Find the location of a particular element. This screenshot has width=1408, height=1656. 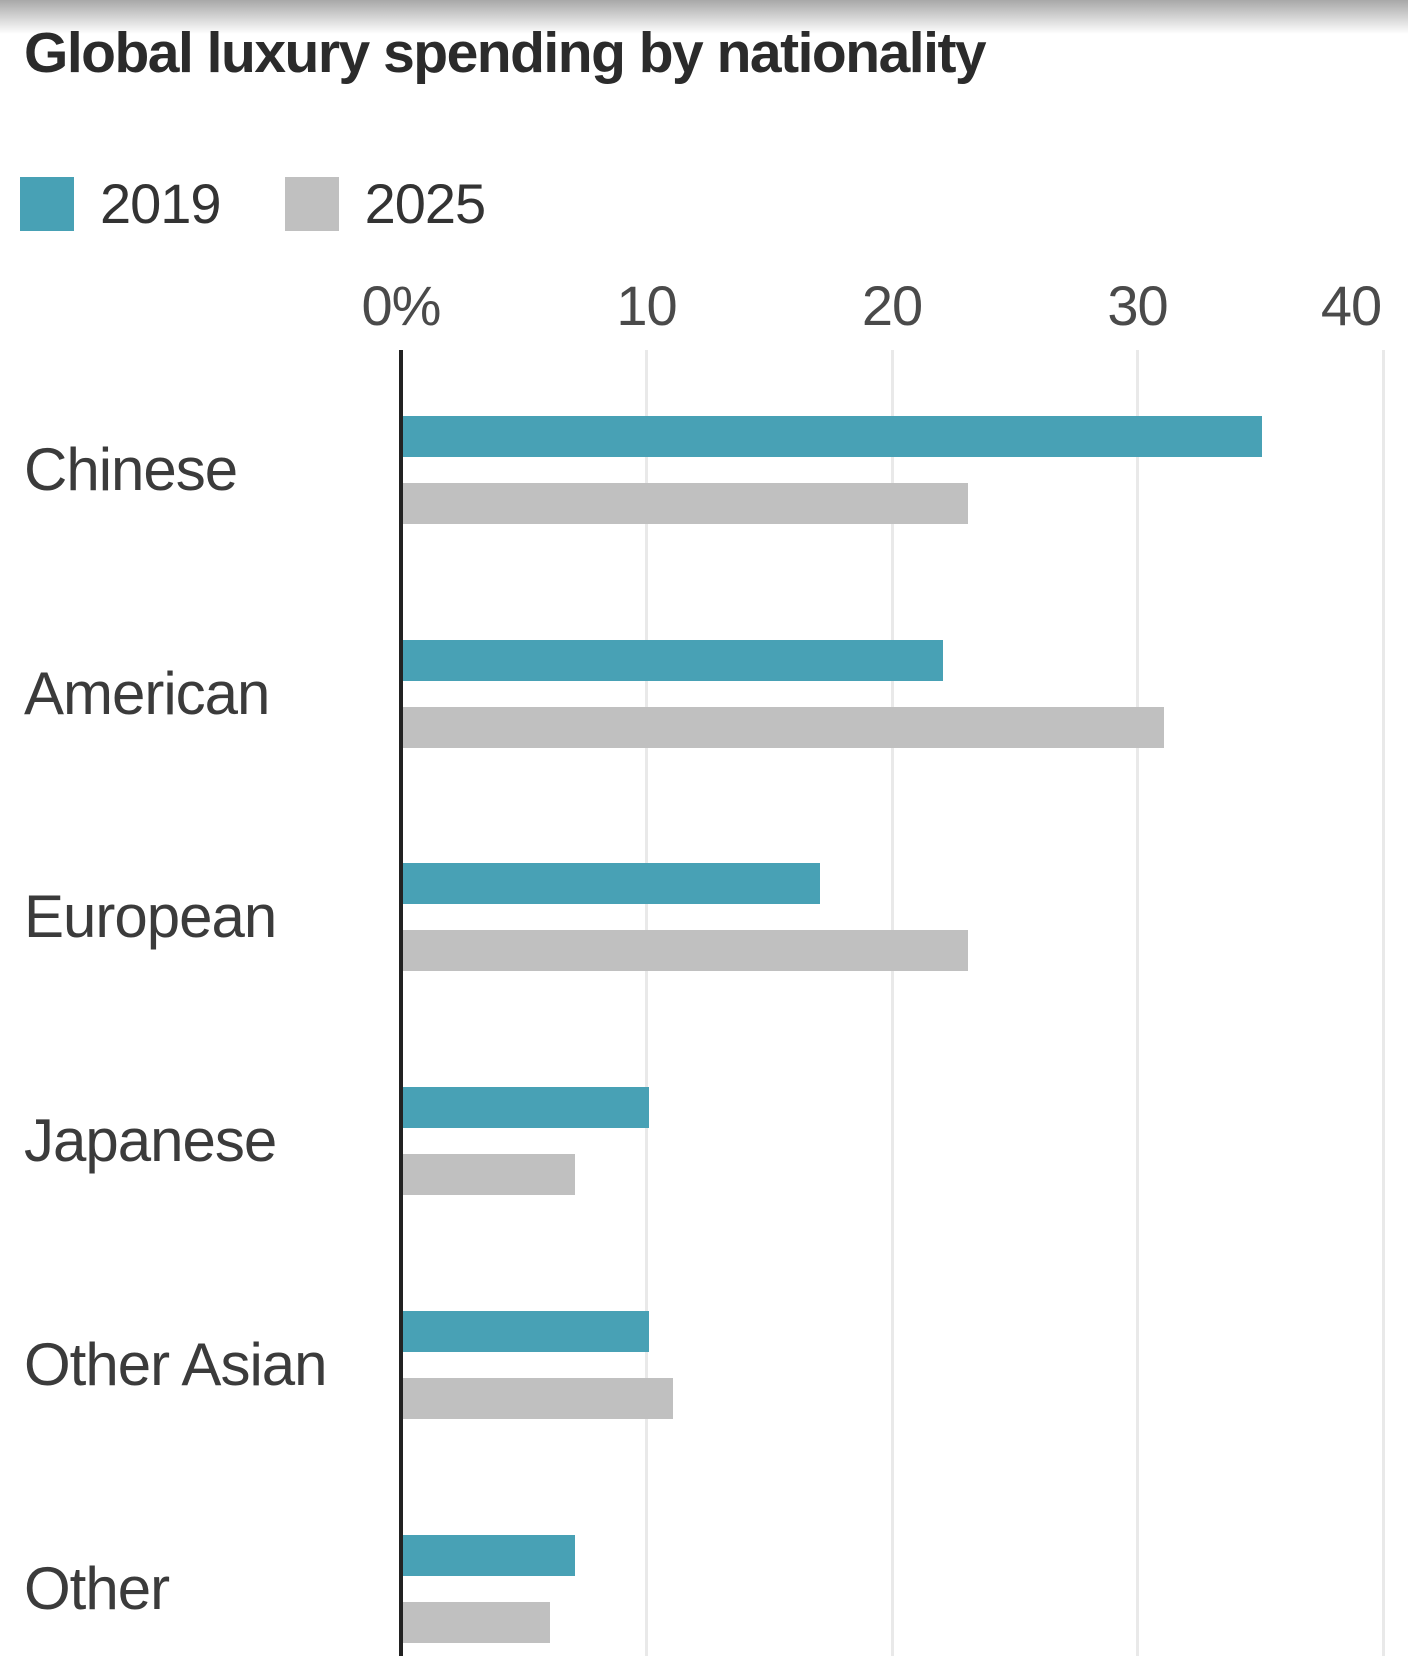

bar-european-2019 is located at coordinates (612, 884).